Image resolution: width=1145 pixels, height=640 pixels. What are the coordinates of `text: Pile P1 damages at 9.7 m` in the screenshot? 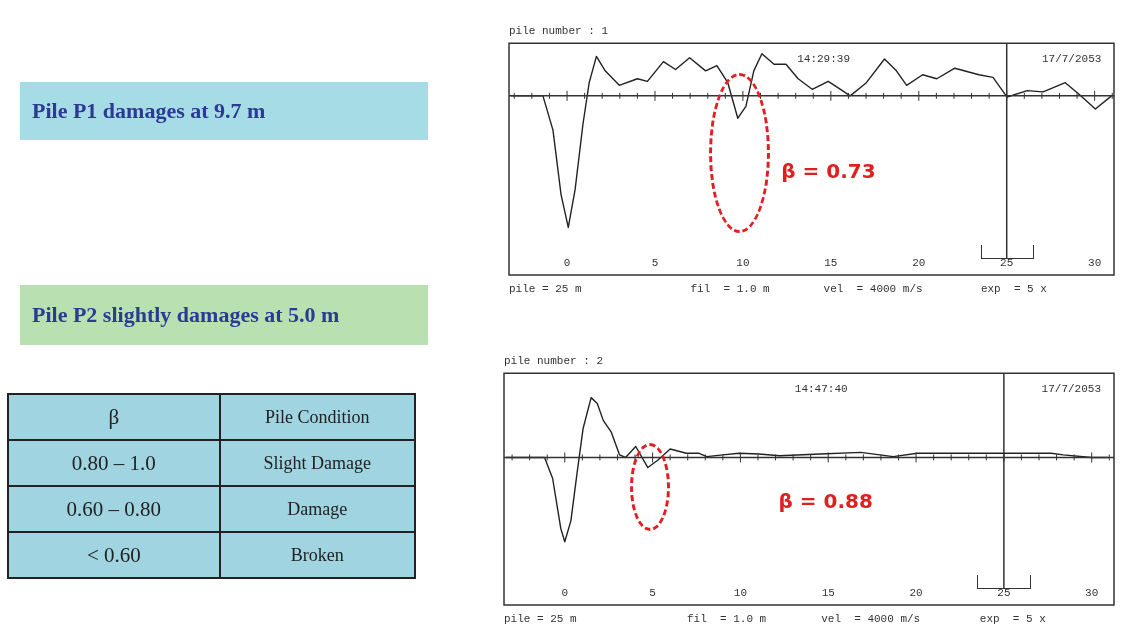 It's located at (224, 111).